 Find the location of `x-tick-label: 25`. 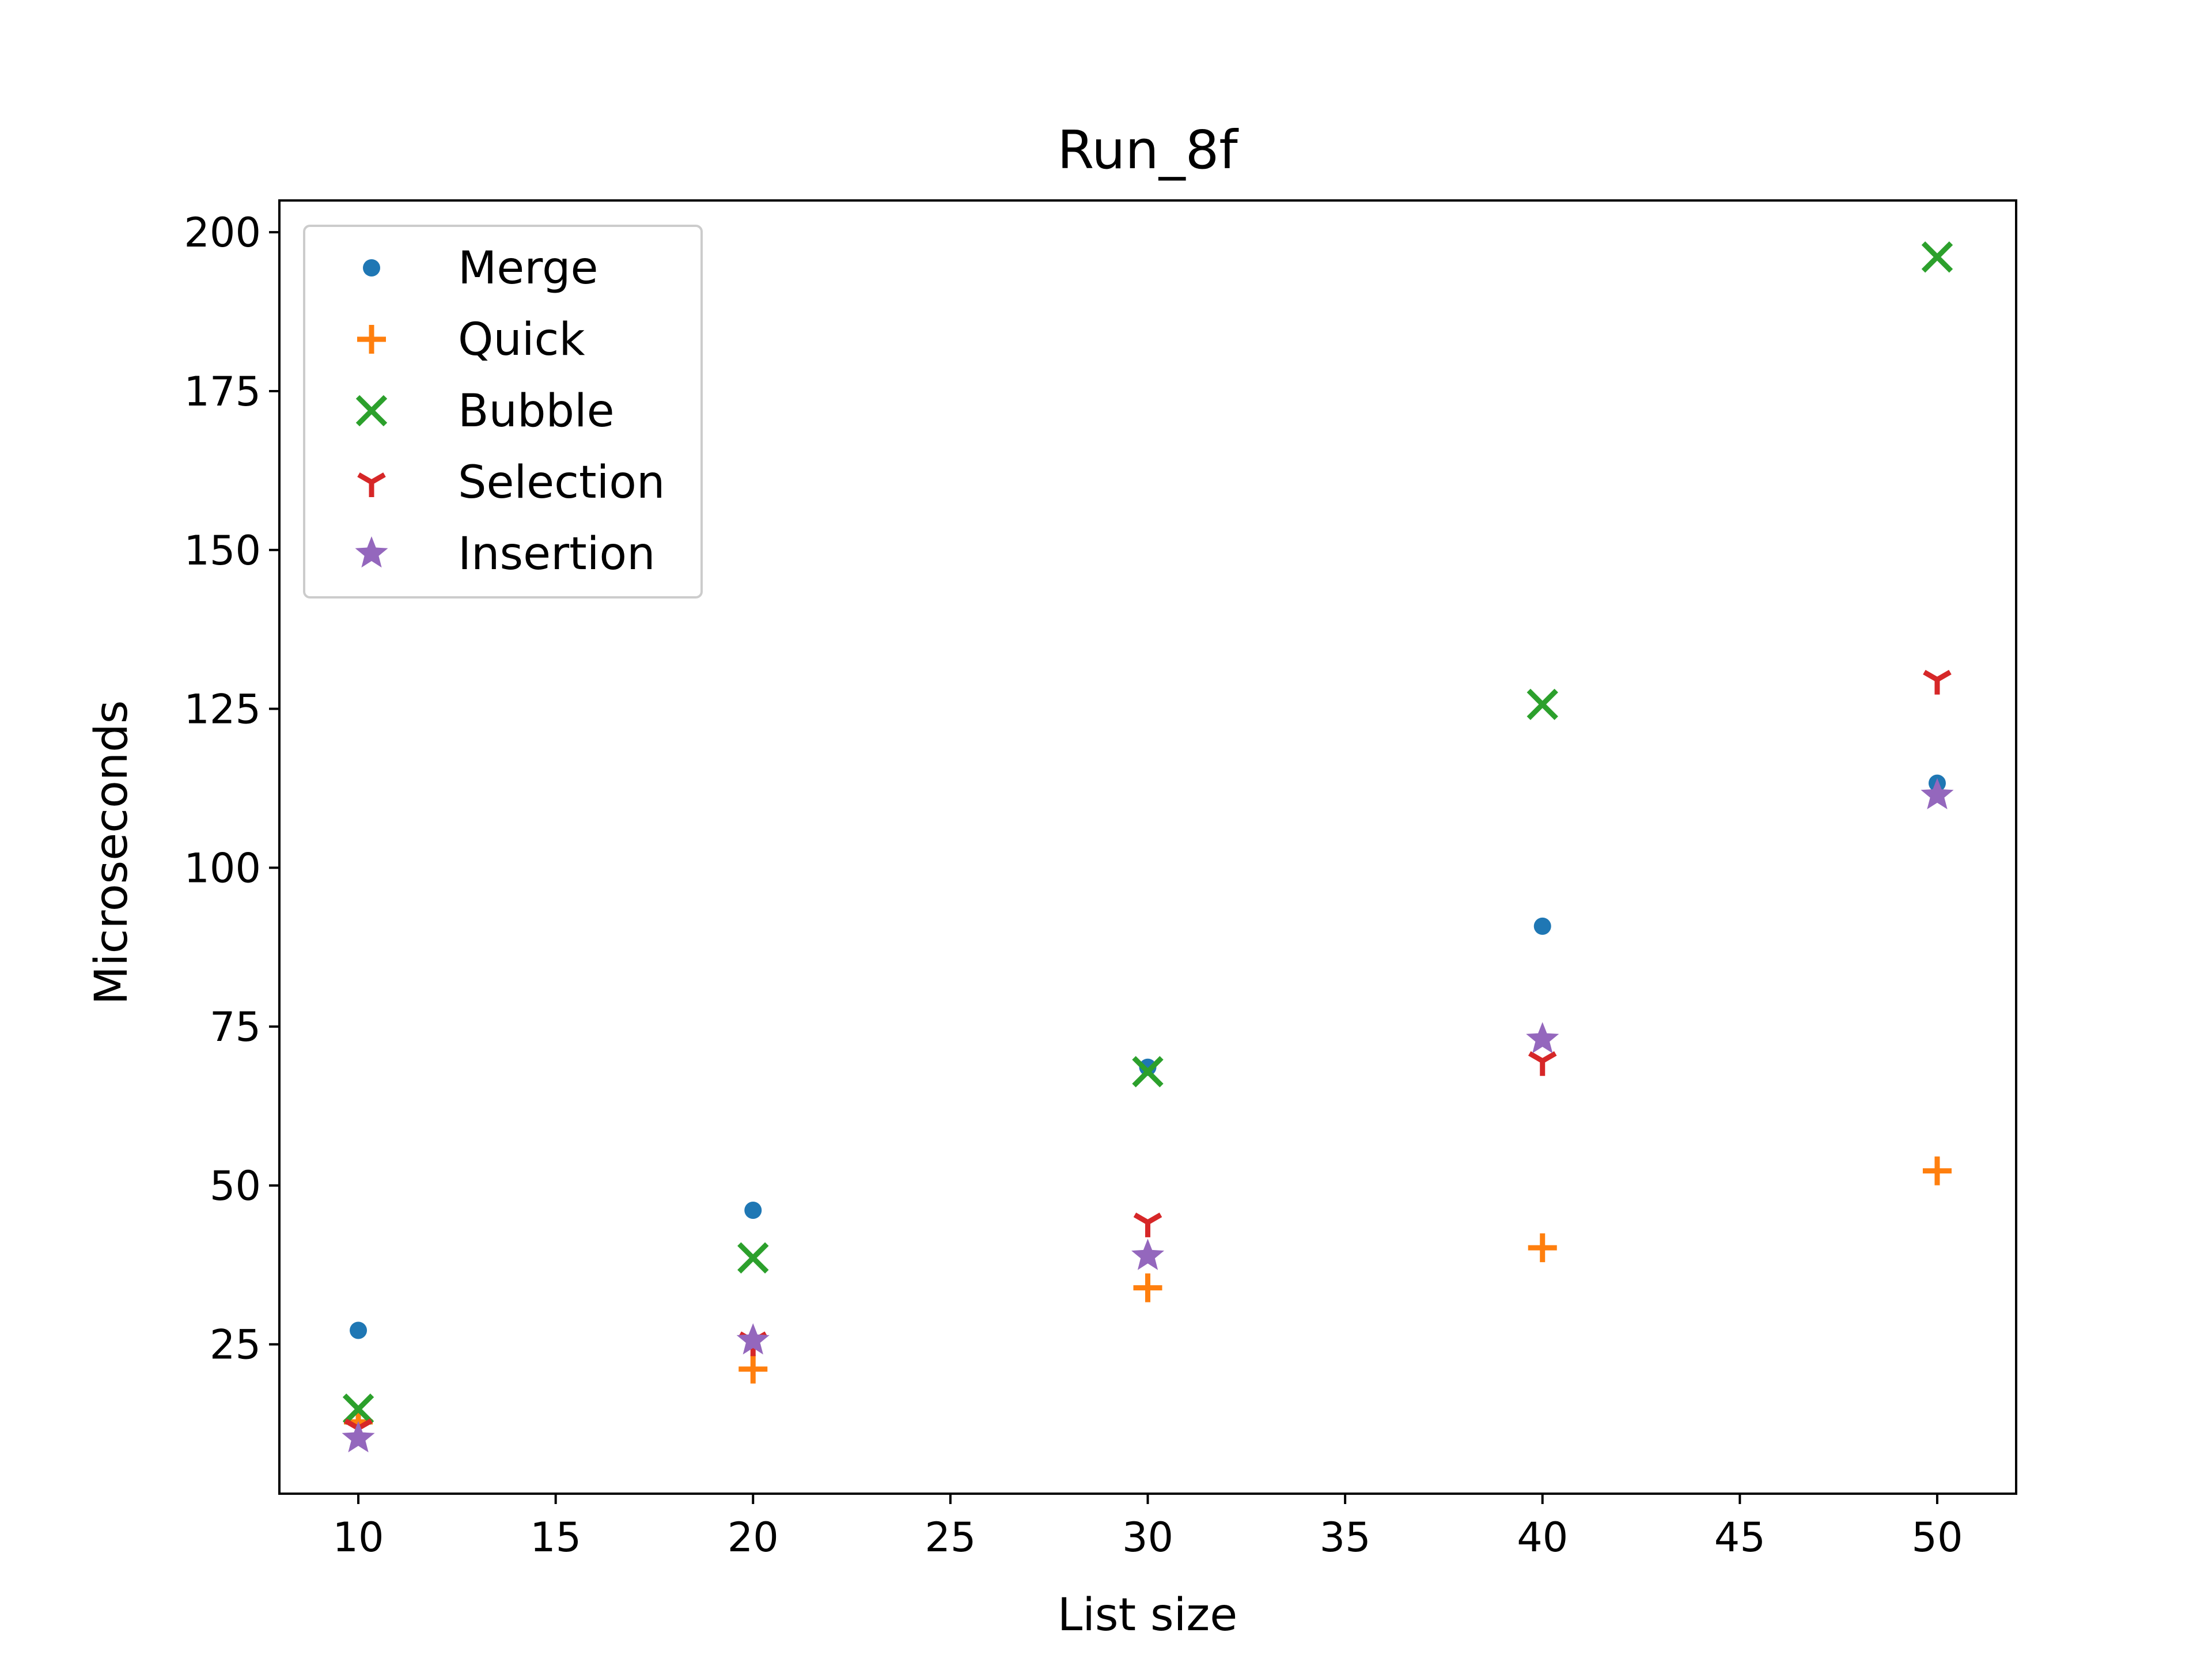

x-tick-label: 25 is located at coordinates (950, 1537).